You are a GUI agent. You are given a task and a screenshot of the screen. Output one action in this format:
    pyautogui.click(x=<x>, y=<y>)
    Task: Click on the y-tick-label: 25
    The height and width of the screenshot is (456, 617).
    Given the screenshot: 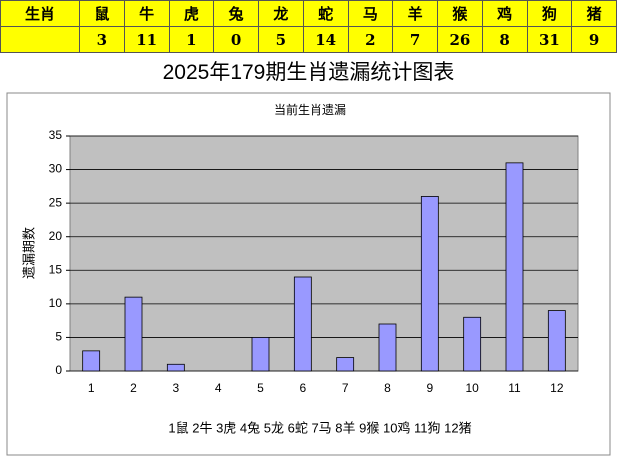 What is the action you would take?
    pyautogui.click(x=56, y=202)
    